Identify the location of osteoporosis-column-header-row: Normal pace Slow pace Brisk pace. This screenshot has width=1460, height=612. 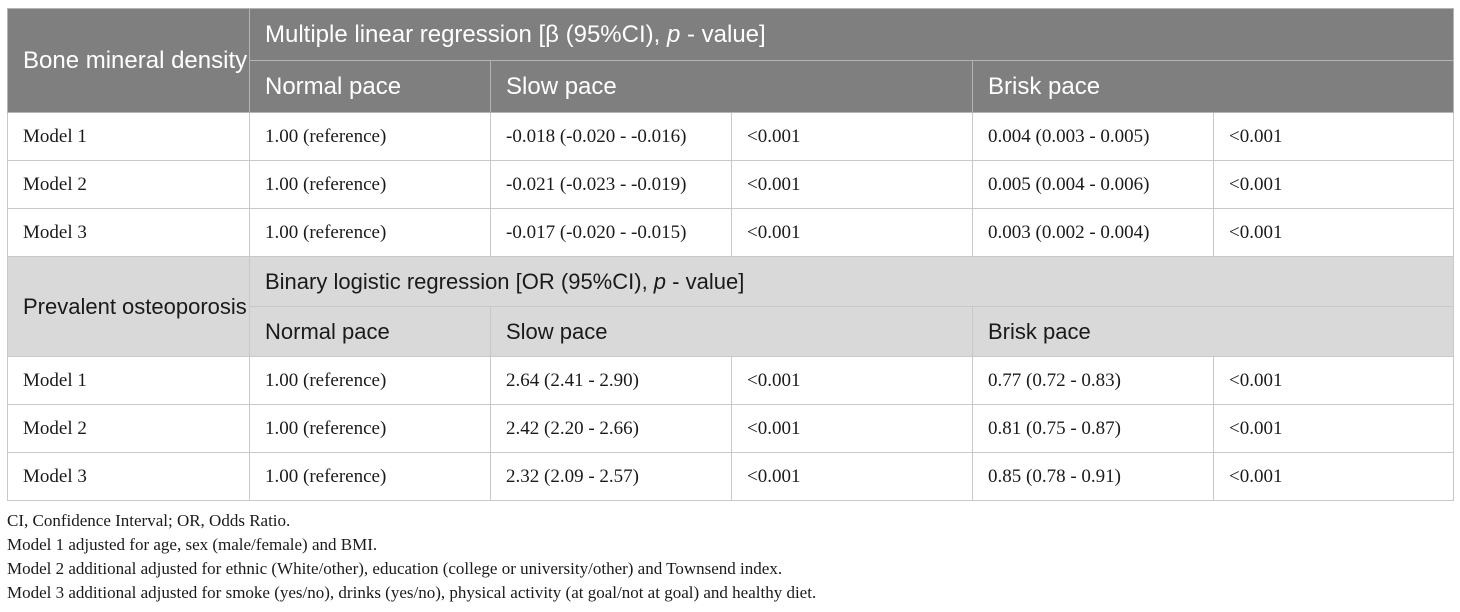
(731, 331).